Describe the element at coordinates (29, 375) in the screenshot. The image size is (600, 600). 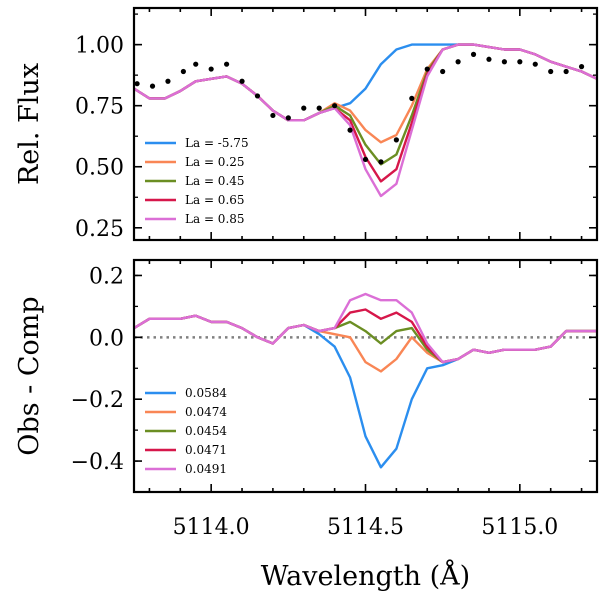
I see `y-axis-label: Obs - Comp` at that location.